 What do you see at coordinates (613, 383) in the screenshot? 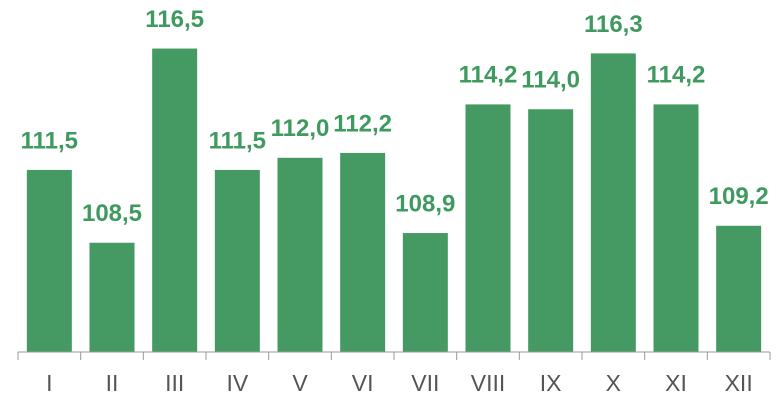
I see `x-tick-label: X` at bounding box center [613, 383].